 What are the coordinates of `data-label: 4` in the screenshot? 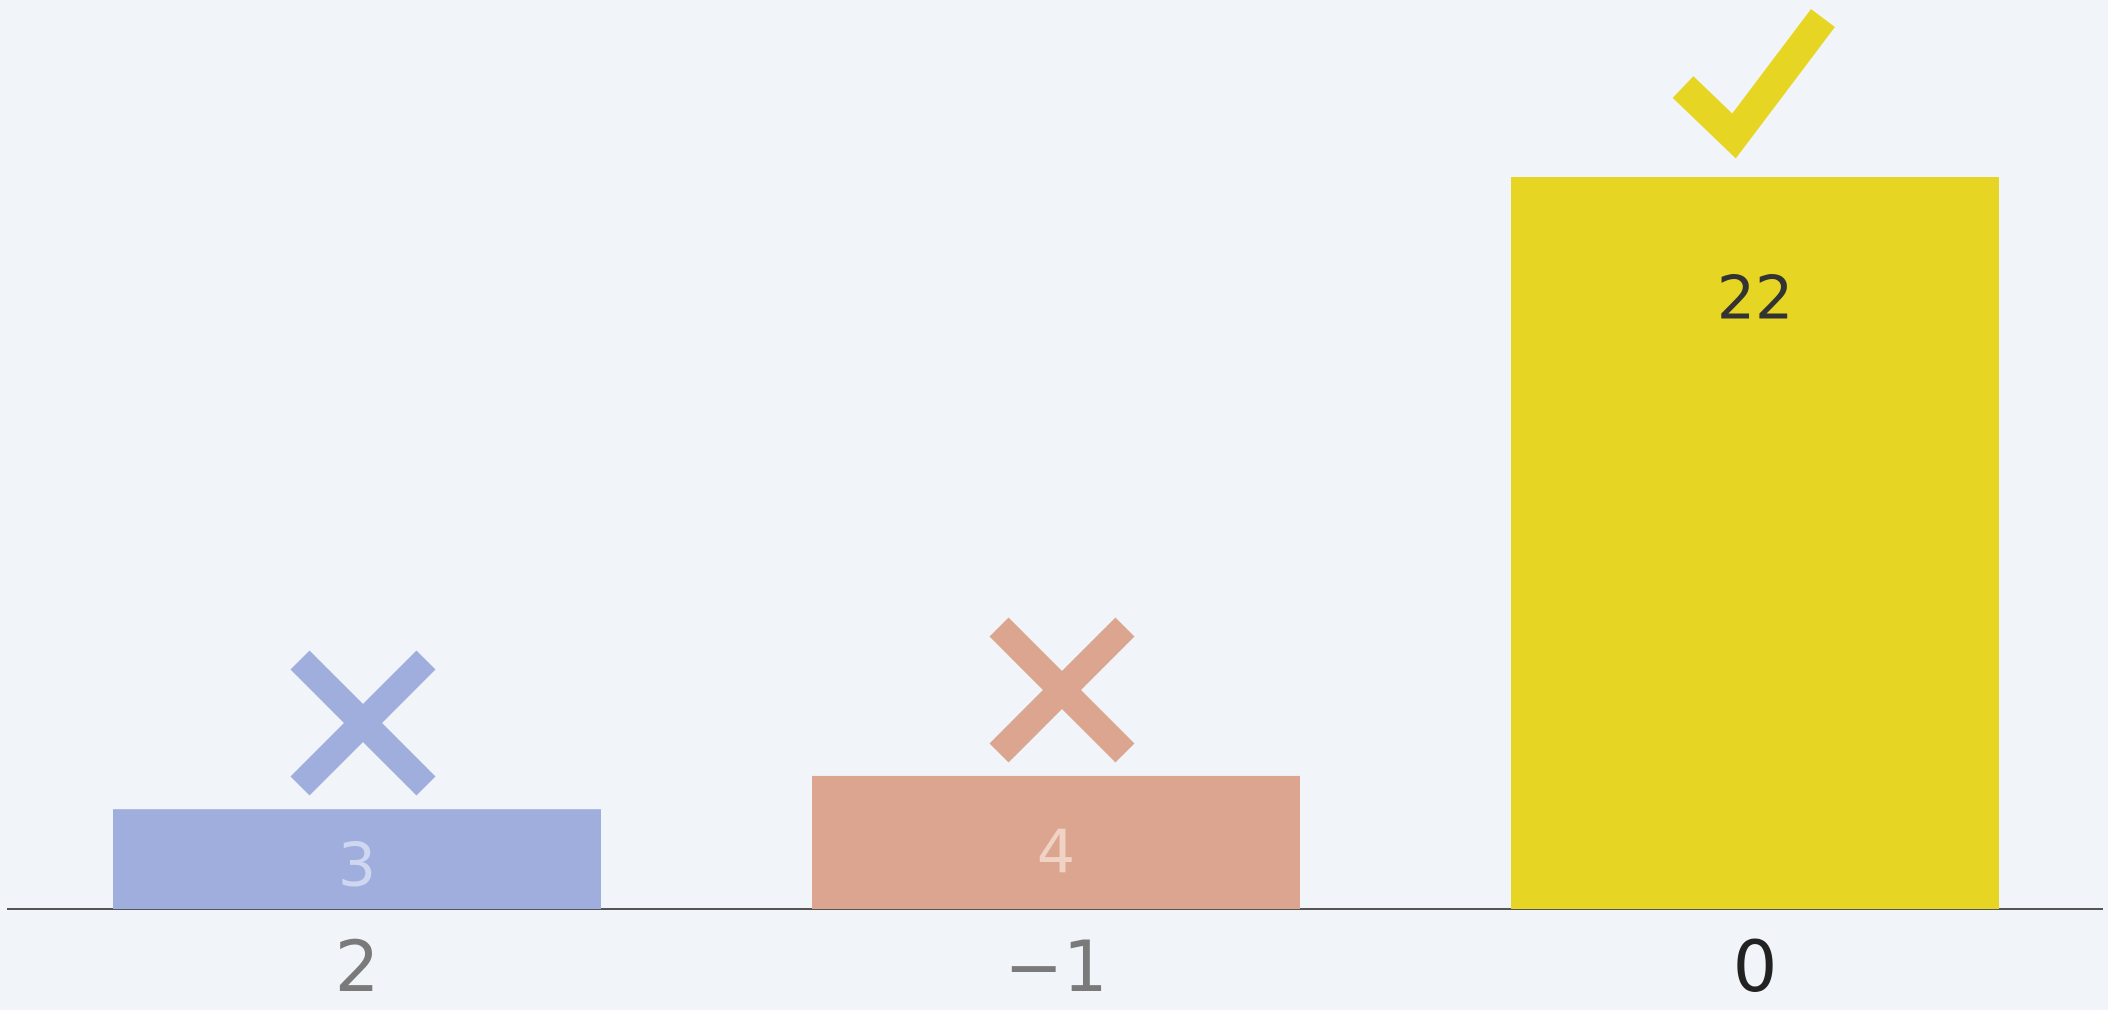 It's located at (1056, 852).